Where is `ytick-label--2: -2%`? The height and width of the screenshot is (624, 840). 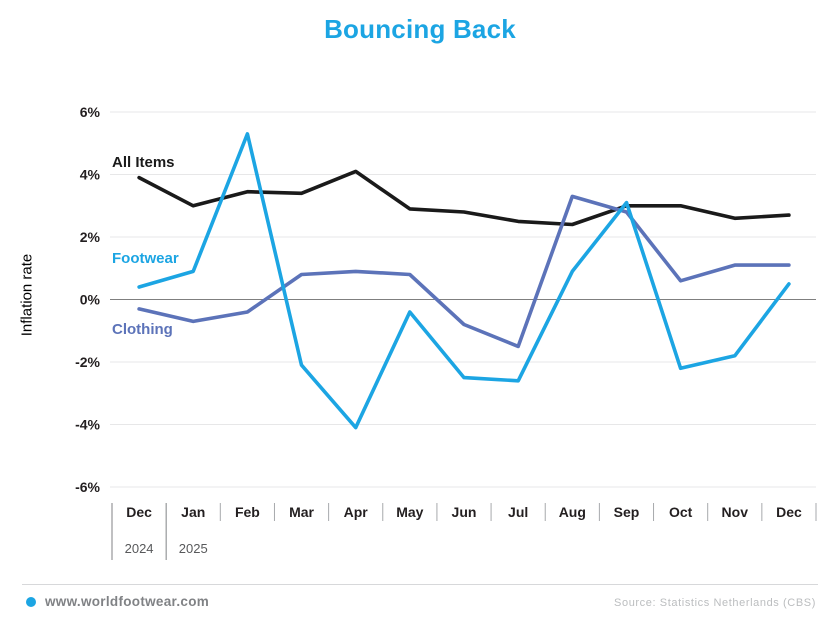
ytick-label--2: -2% is located at coordinates (87, 362).